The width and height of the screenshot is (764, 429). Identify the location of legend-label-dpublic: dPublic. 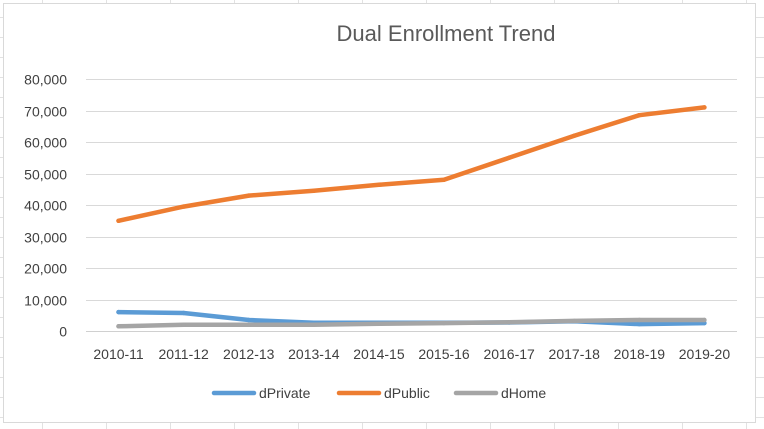
(407, 393).